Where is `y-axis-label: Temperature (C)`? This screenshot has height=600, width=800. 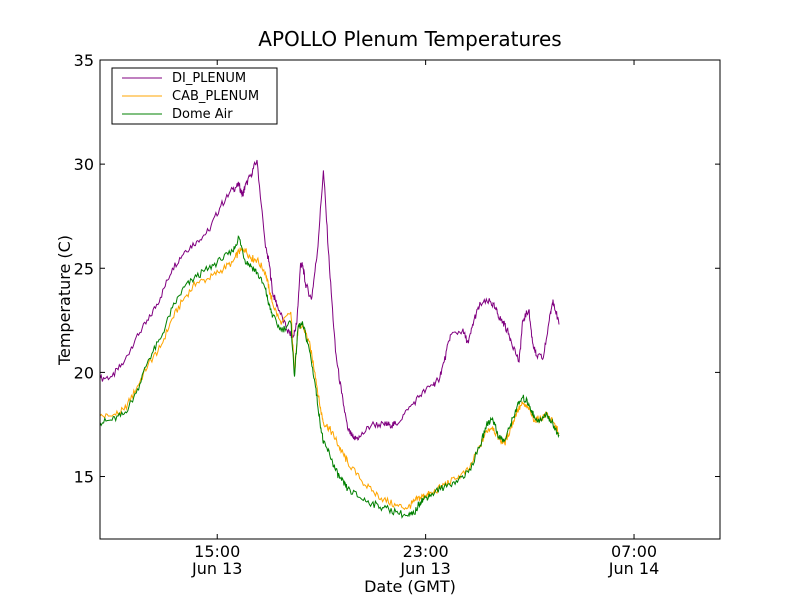 y-axis-label: Temperature (C) is located at coordinates (64, 300).